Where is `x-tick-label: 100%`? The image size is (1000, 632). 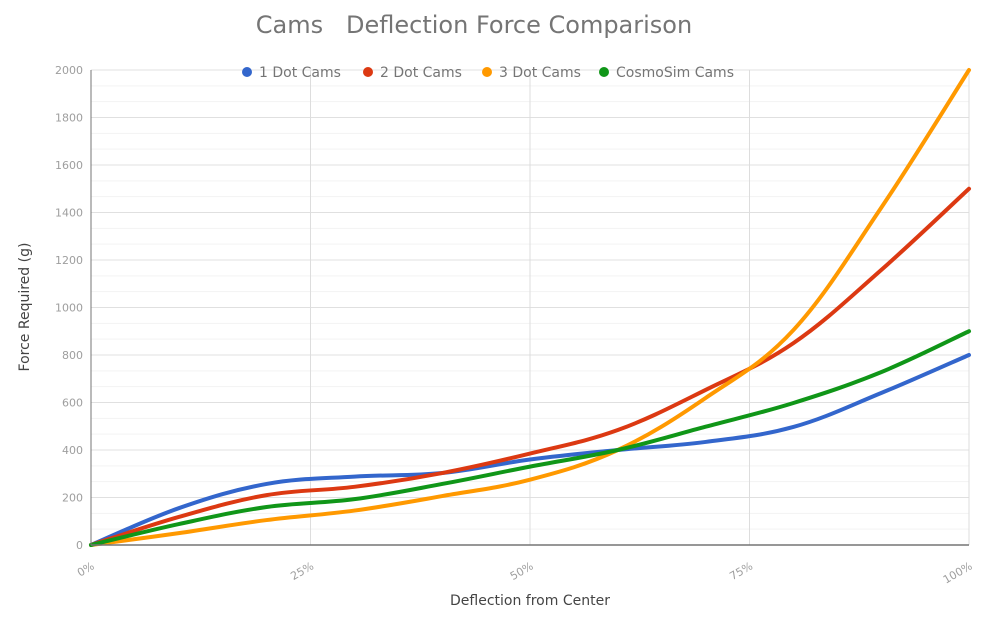
x-tick-label: 100% is located at coordinates (958, 573).